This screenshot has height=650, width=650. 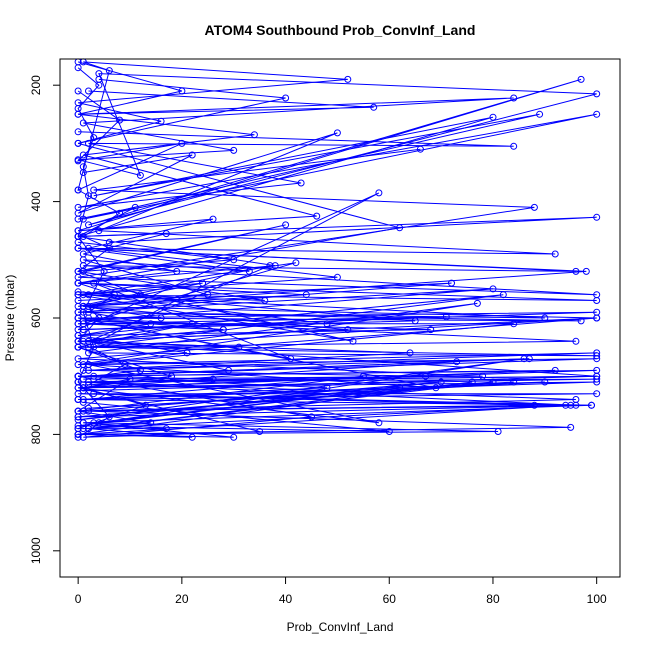 What do you see at coordinates (36, 201) in the screenshot?
I see `y-tick-label: 400` at bounding box center [36, 201].